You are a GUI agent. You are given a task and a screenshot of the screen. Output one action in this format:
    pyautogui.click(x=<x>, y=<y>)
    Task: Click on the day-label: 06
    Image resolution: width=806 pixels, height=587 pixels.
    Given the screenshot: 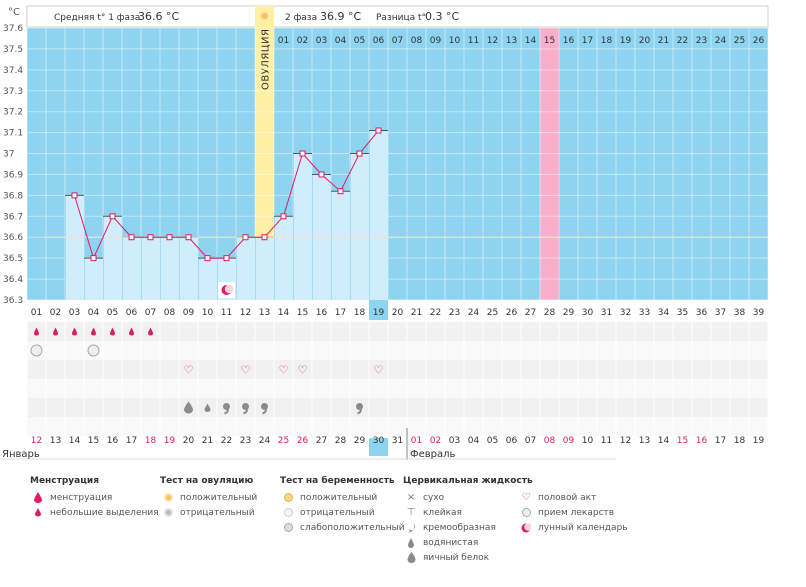 What is the action you would take?
    pyautogui.click(x=132, y=313)
    